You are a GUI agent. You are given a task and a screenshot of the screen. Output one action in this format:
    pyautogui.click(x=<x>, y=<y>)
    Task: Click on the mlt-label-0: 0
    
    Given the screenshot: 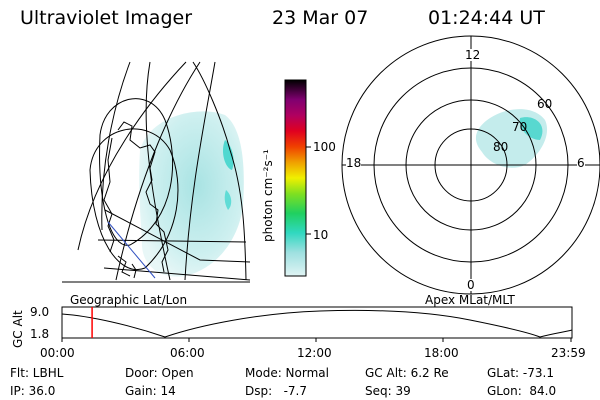 What is the action you would take?
    pyautogui.click(x=471, y=285)
    